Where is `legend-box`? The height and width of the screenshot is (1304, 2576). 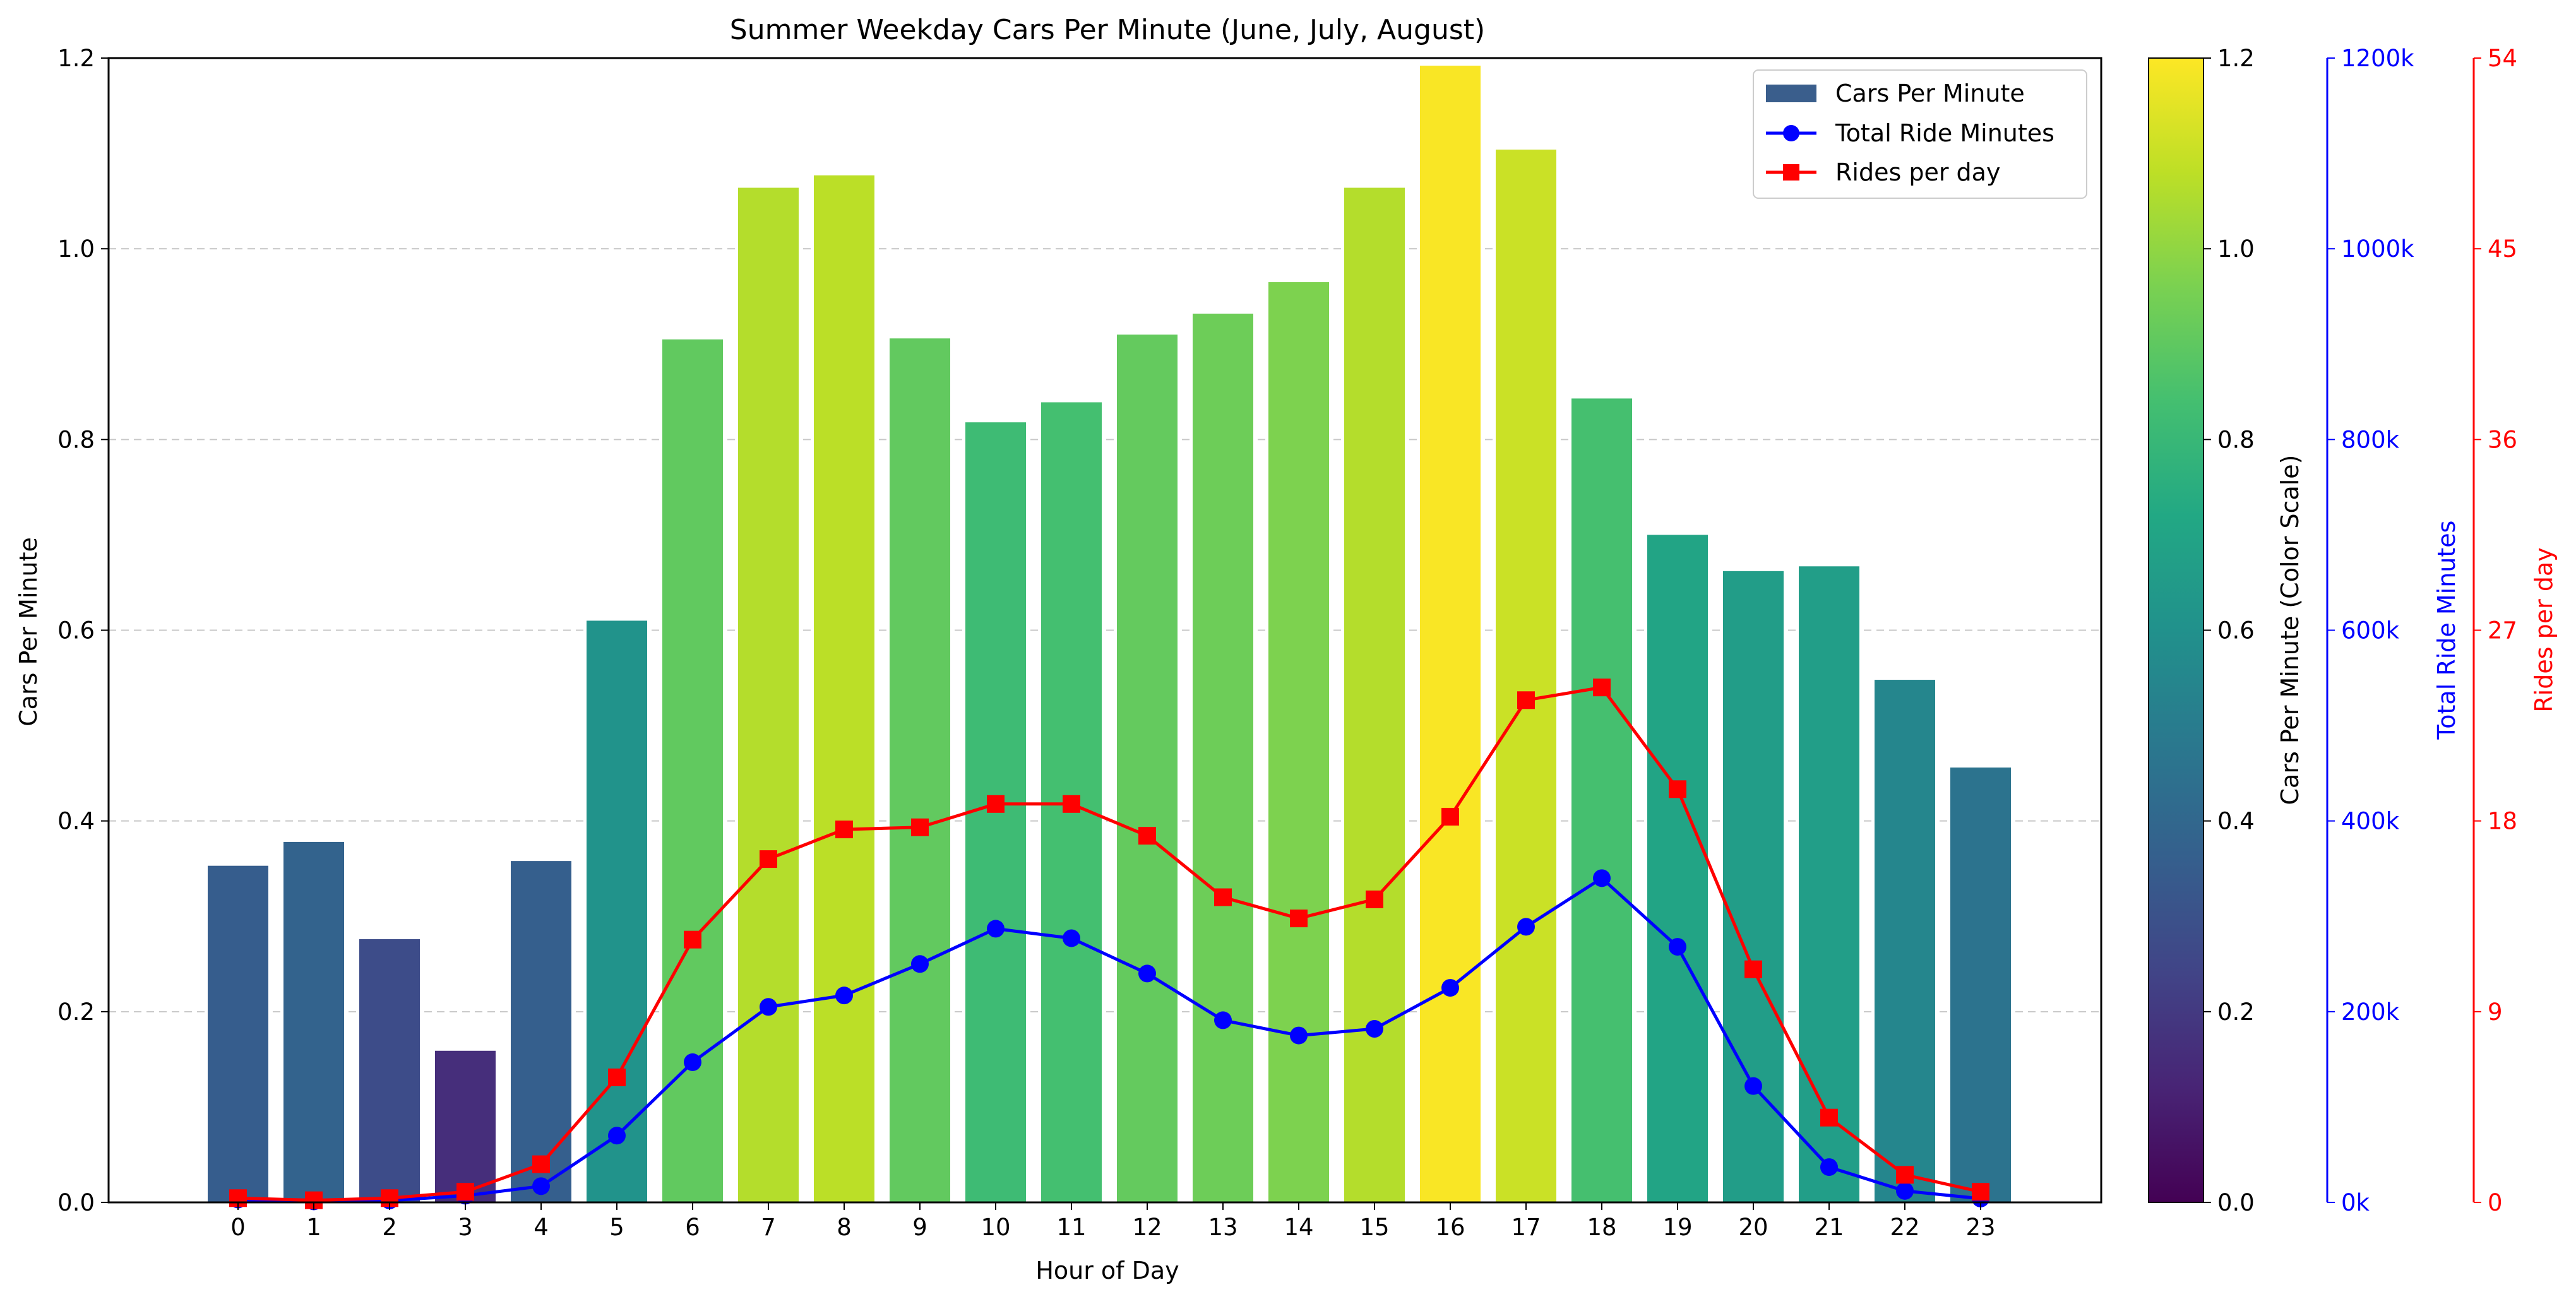 legend-box is located at coordinates (1920, 134).